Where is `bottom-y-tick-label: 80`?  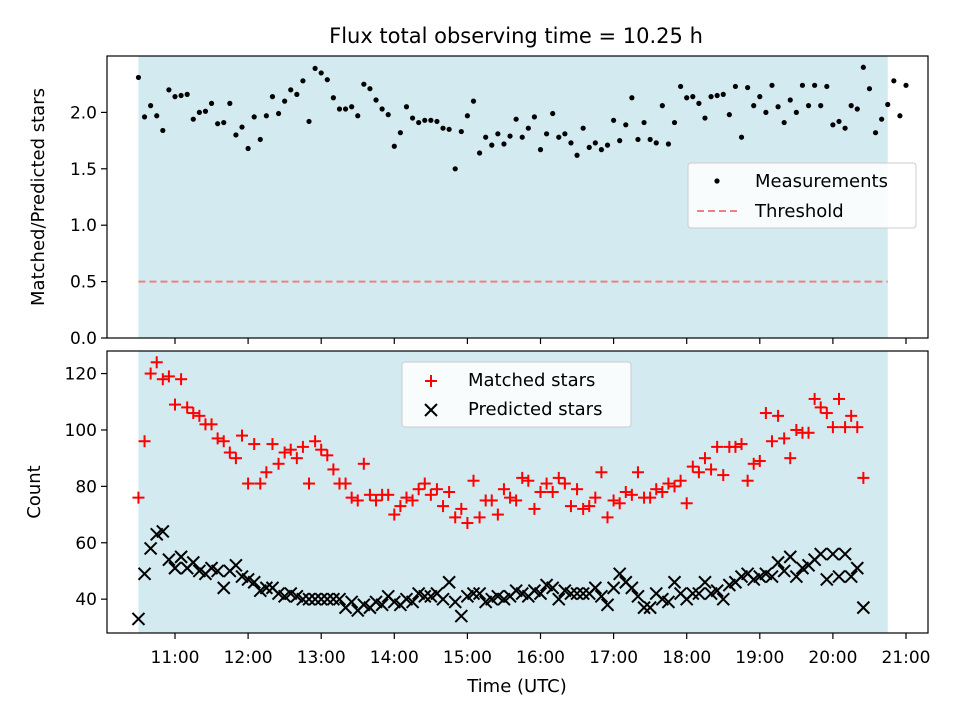
bottom-y-tick-label: 80 is located at coordinates (86, 487).